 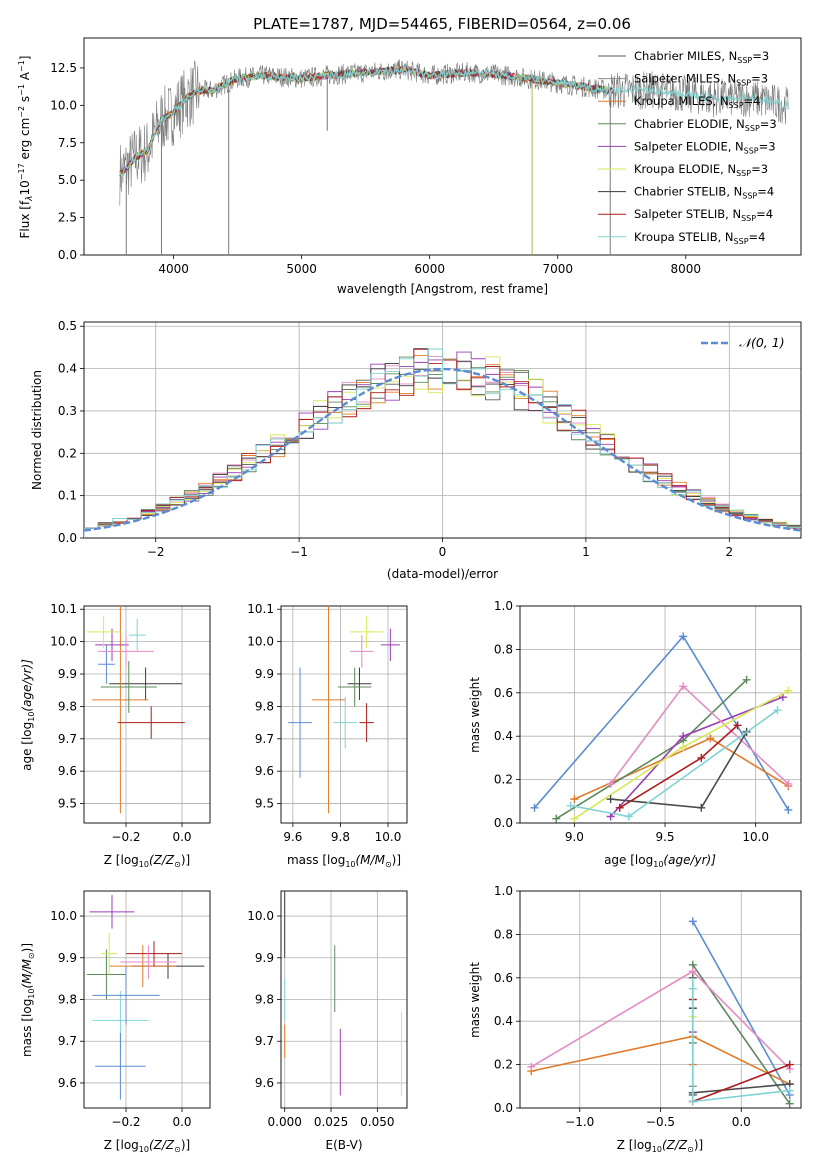 I want to click on y-tick-label: 12.5, so click(x=63, y=68).